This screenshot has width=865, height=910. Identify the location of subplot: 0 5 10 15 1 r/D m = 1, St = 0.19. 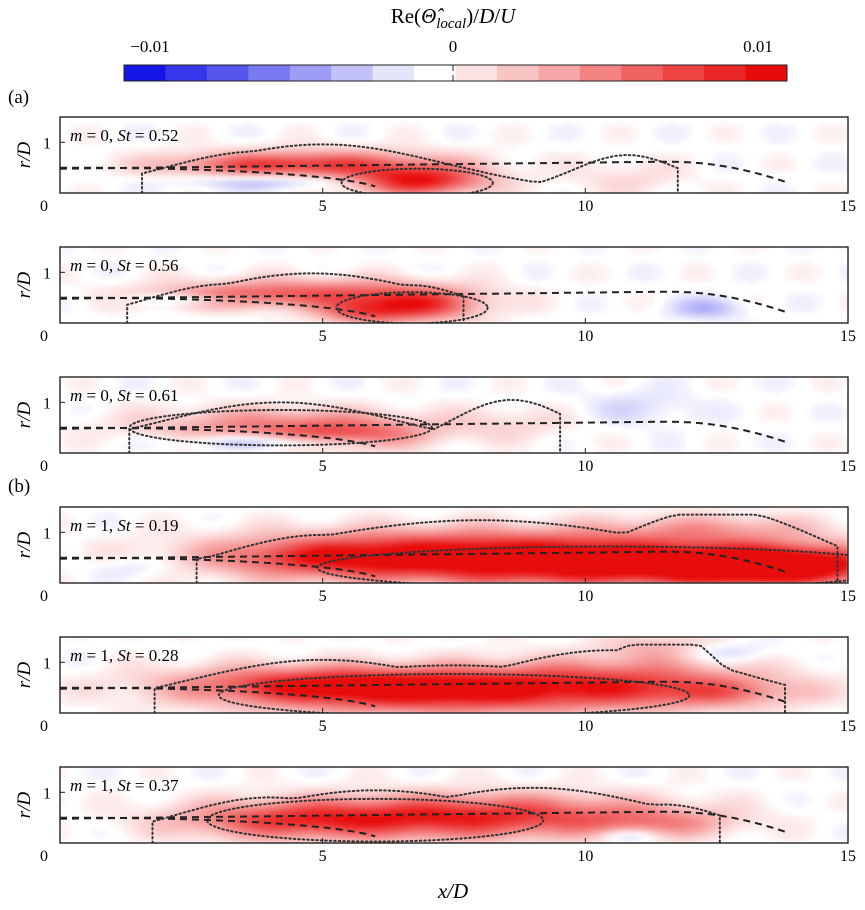
(435, 555).